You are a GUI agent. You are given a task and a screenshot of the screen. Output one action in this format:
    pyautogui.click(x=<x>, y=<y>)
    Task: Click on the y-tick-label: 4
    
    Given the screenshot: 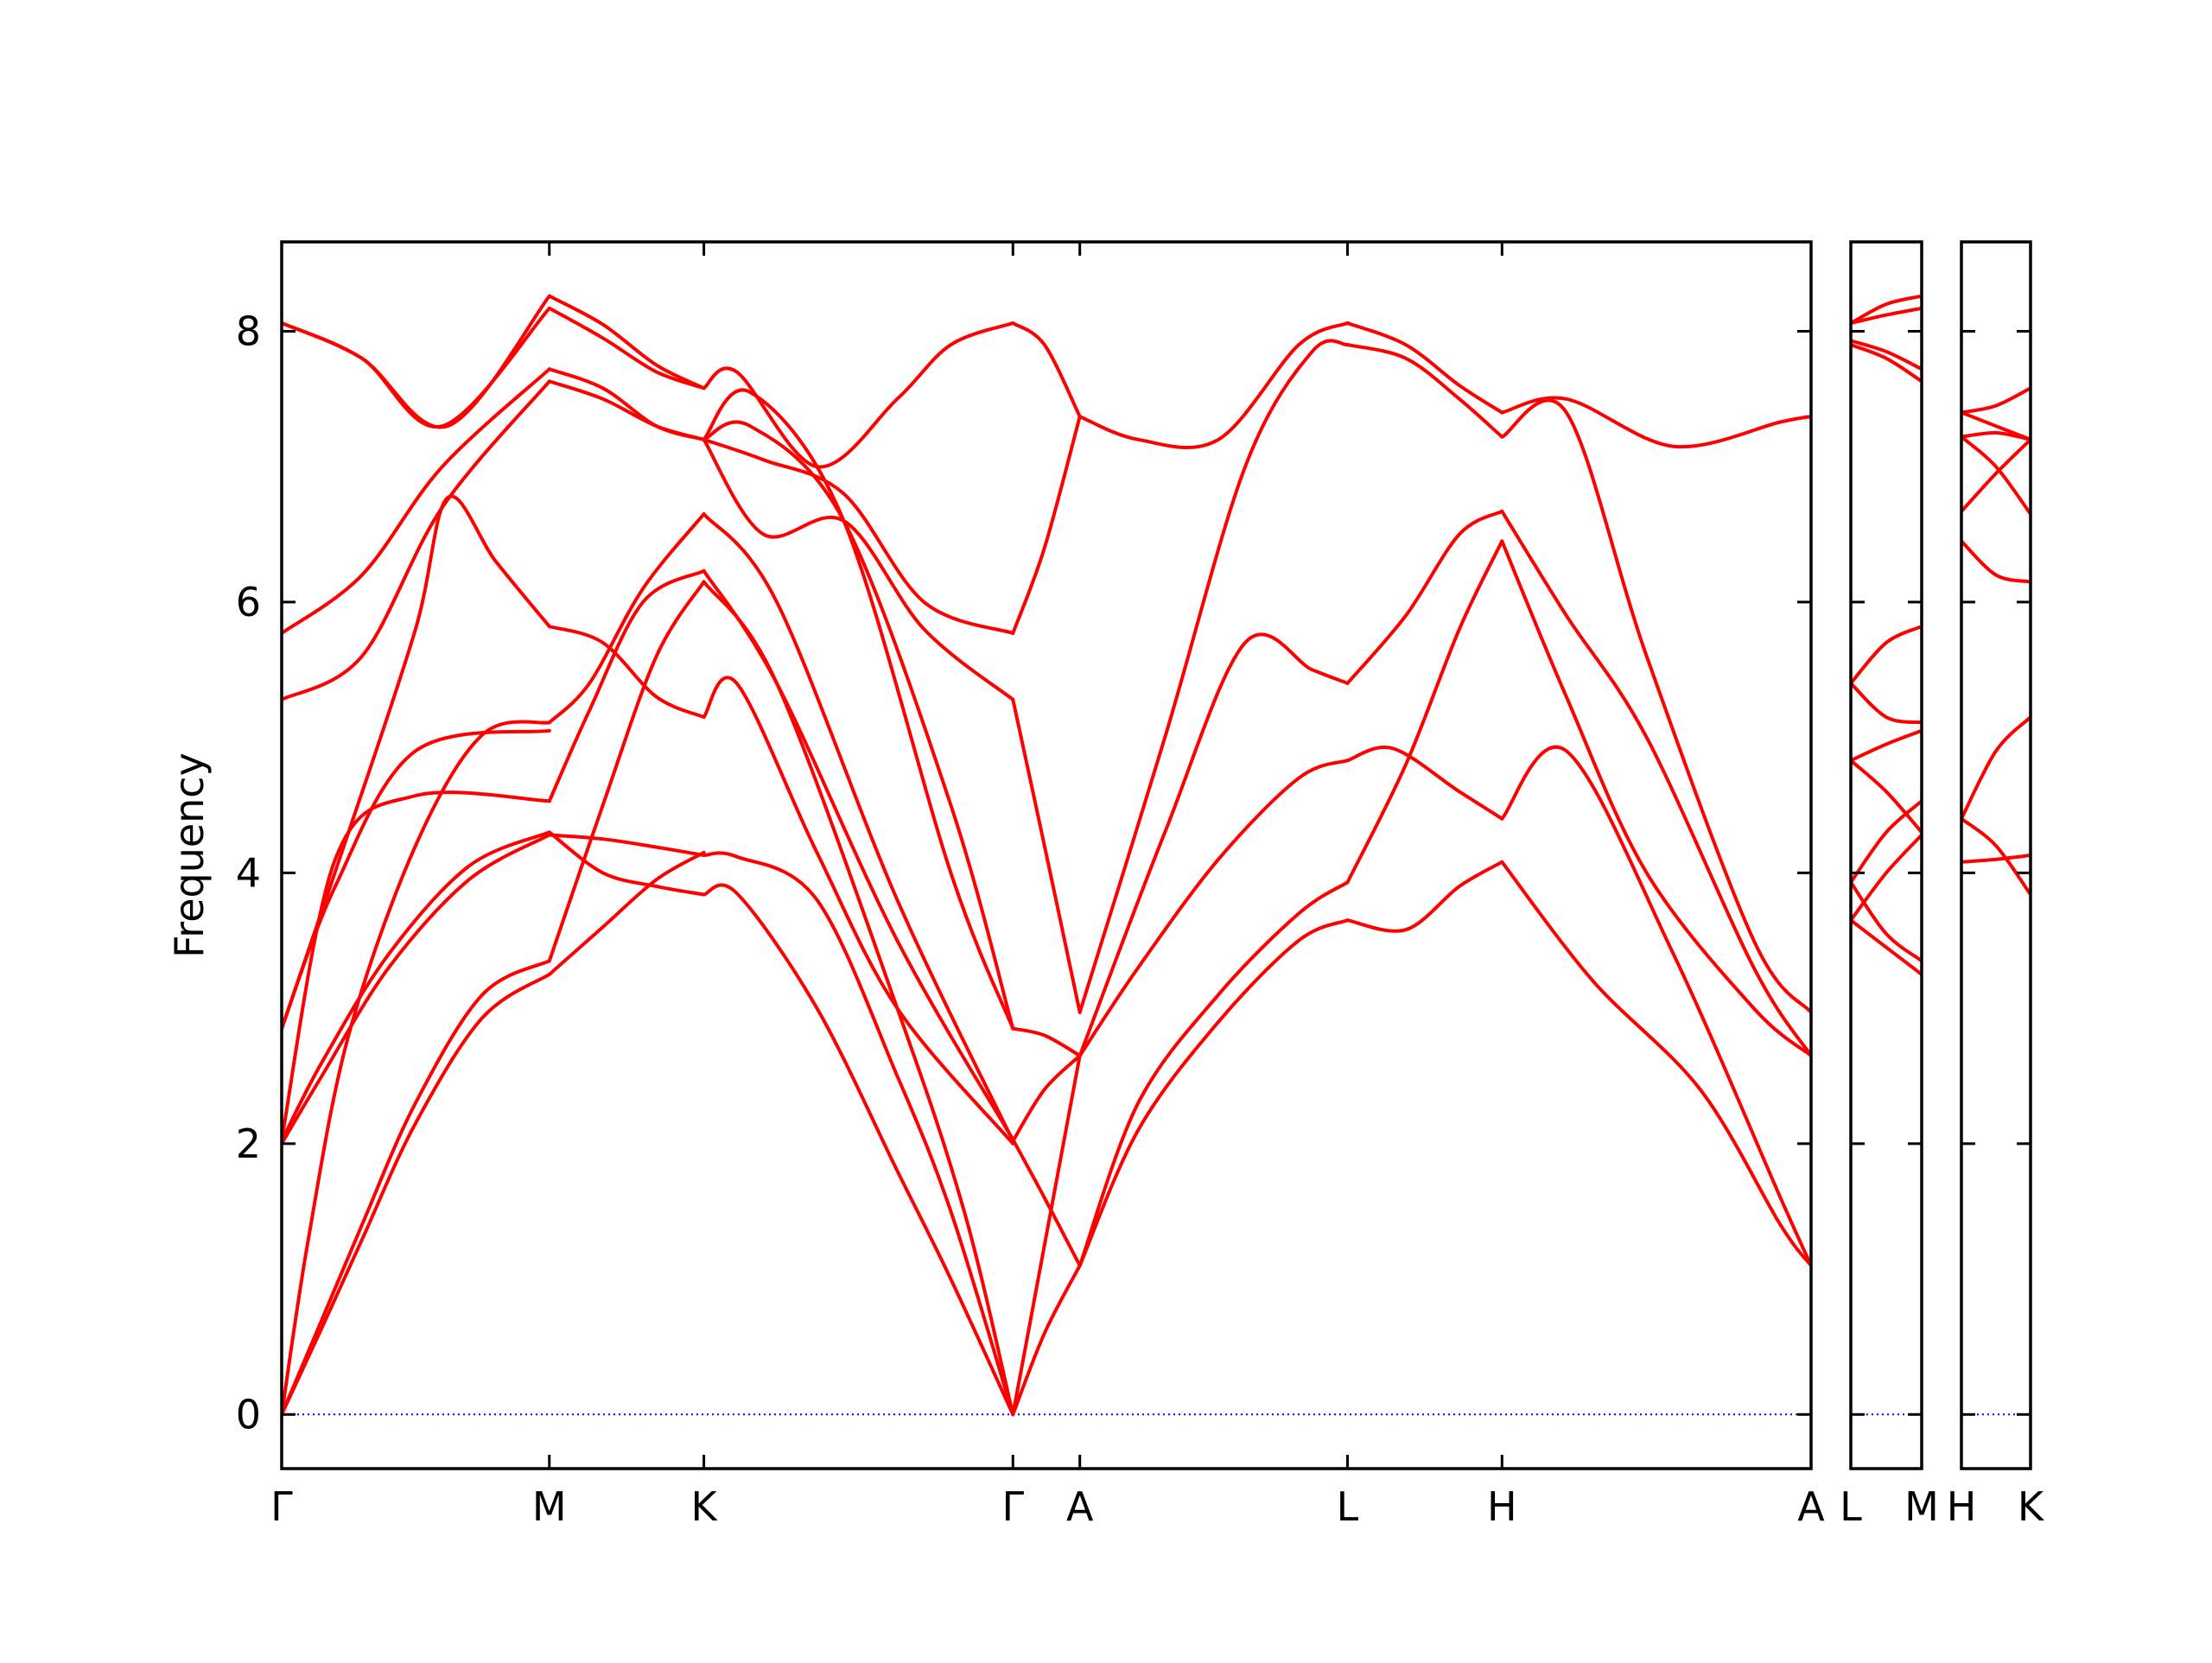 What is the action you would take?
    pyautogui.click(x=248, y=873)
    